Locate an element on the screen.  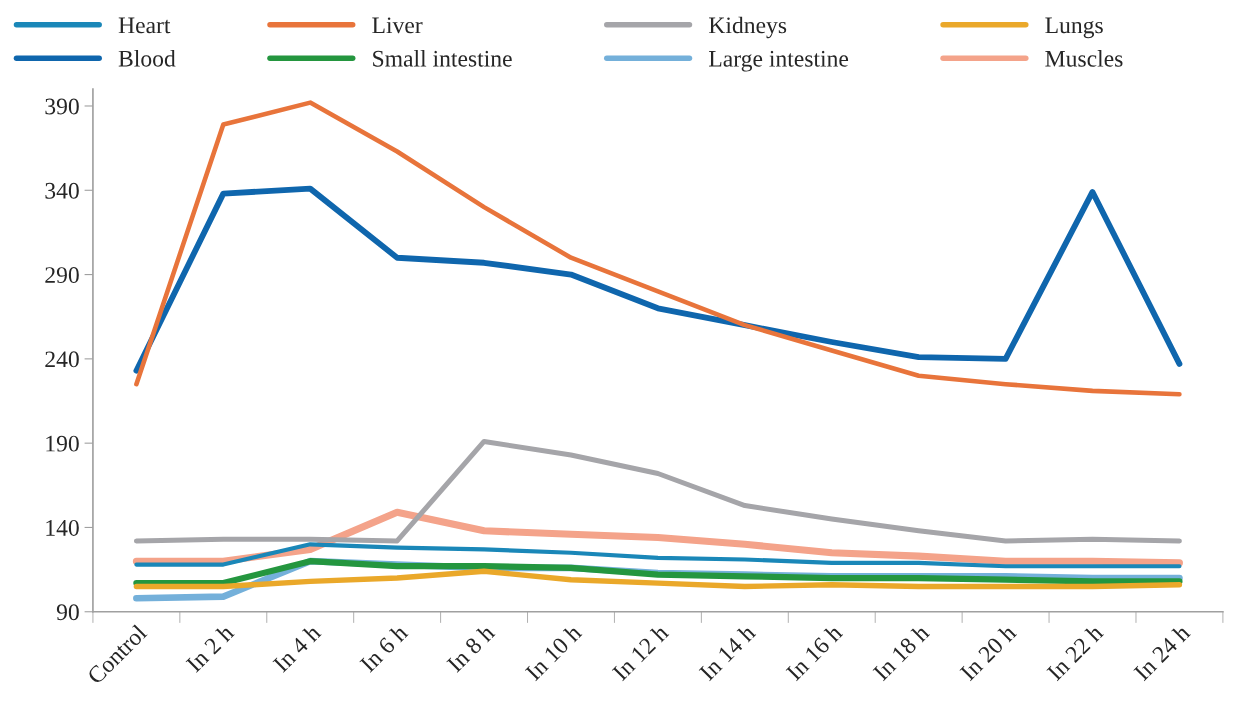
x-tick-label: In 16 h is located at coordinates (814, 652).